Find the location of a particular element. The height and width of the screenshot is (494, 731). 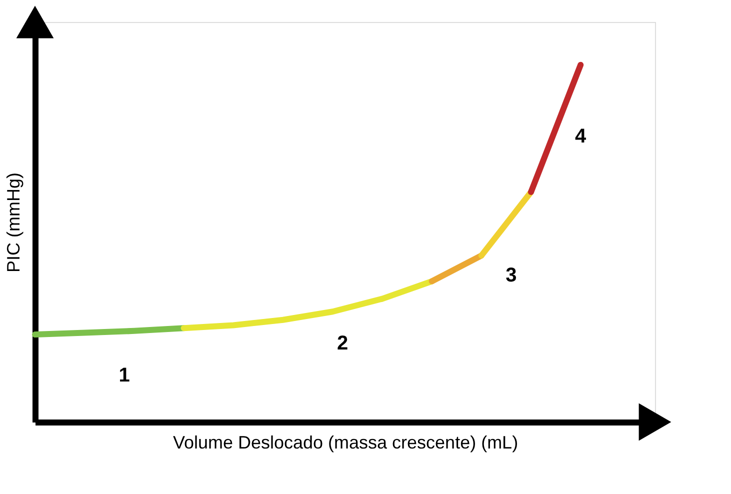

annotation: 2 is located at coordinates (342, 343).